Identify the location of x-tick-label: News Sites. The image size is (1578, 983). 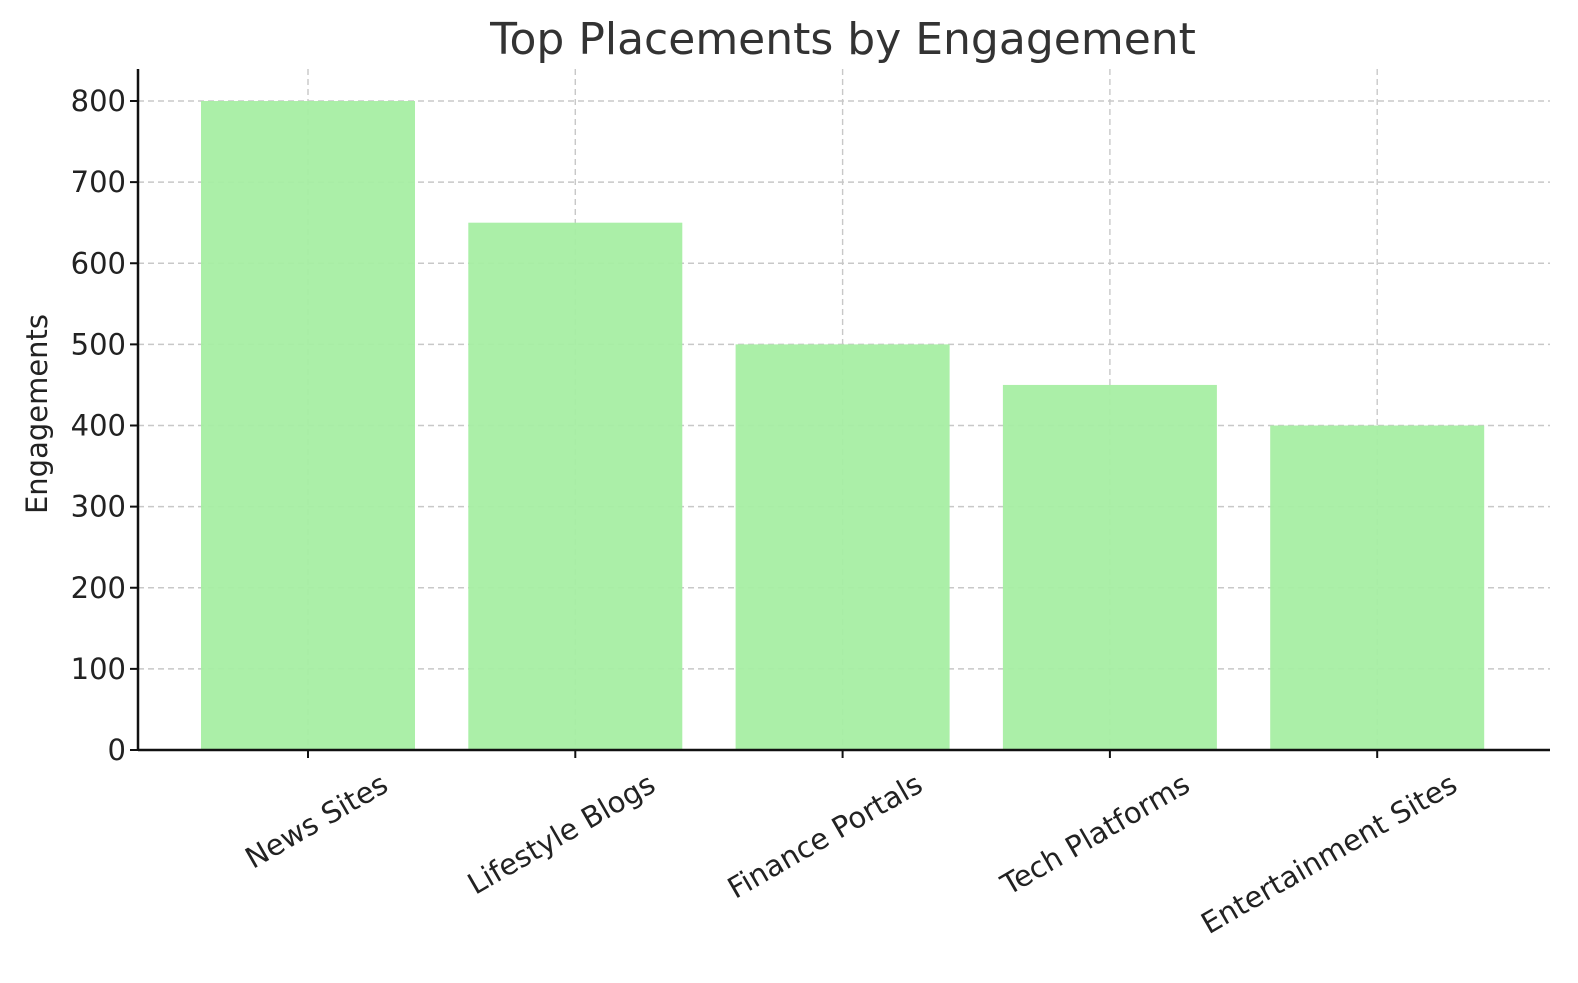
(316, 821).